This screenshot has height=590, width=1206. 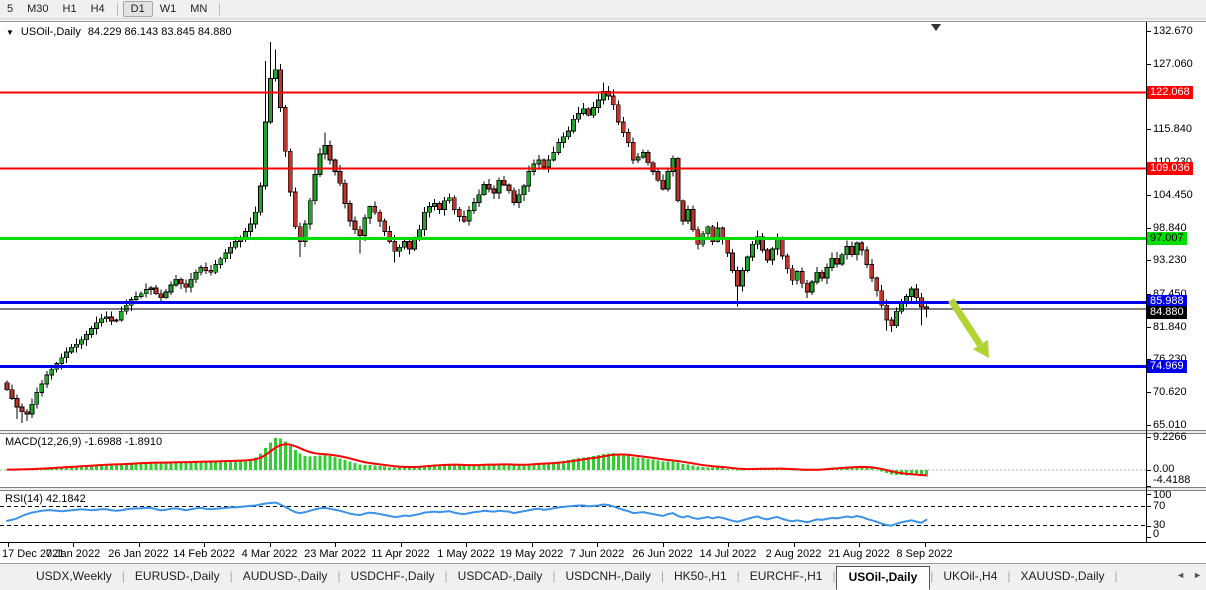 I want to click on chart-tab-usdcnh-daily: USDCNH-,Daily, so click(x=608, y=576).